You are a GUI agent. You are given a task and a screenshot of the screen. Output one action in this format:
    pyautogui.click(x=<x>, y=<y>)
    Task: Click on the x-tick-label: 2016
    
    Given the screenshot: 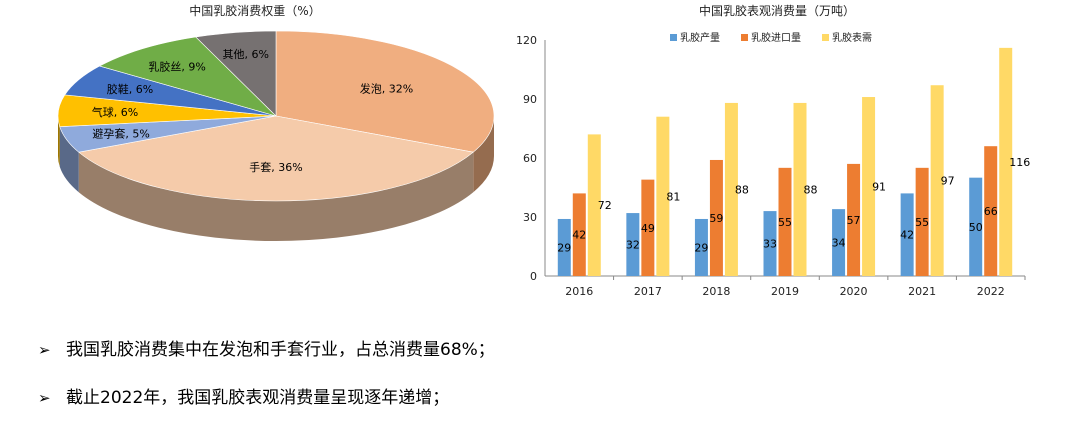 What is the action you would take?
    pyautogui.click(x=579, y=291)
    